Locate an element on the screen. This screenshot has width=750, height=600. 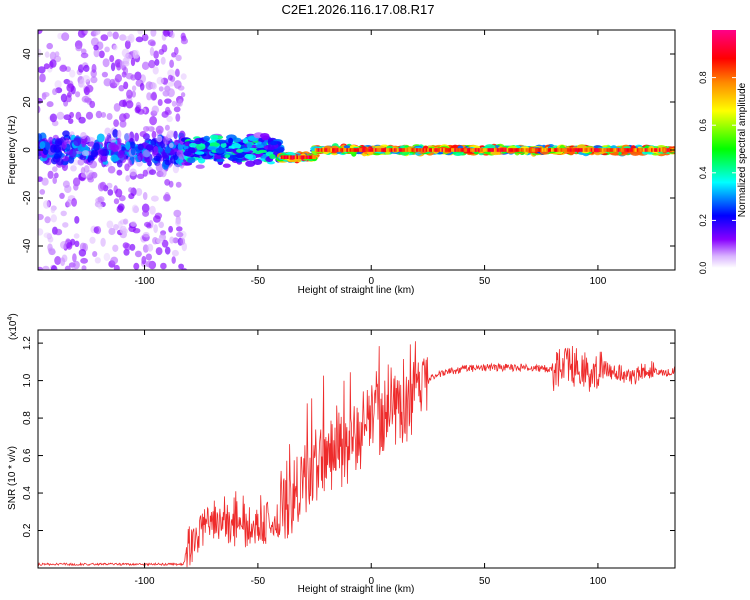
y-tick-label: 0.2 is located at coordinates (27, 530).